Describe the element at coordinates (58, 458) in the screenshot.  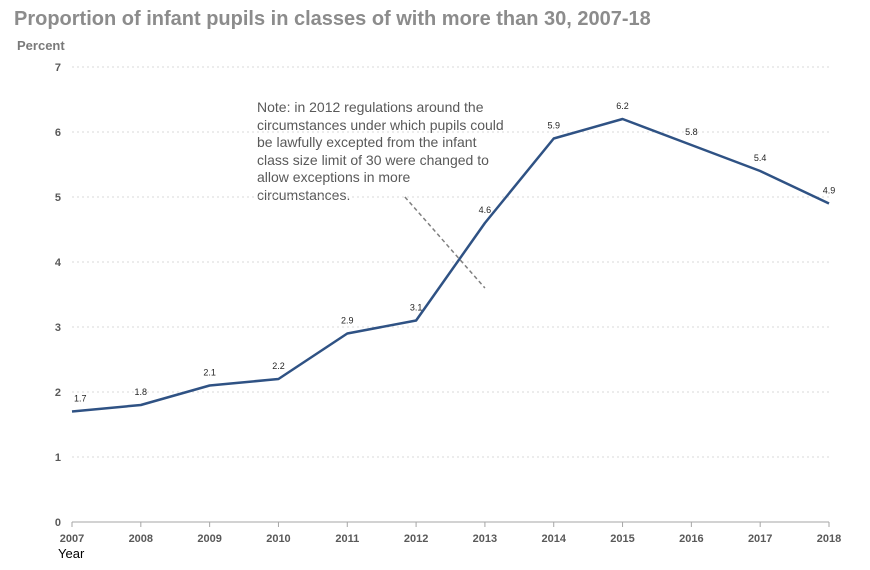
I see `y-tick-label: 1` at that location.